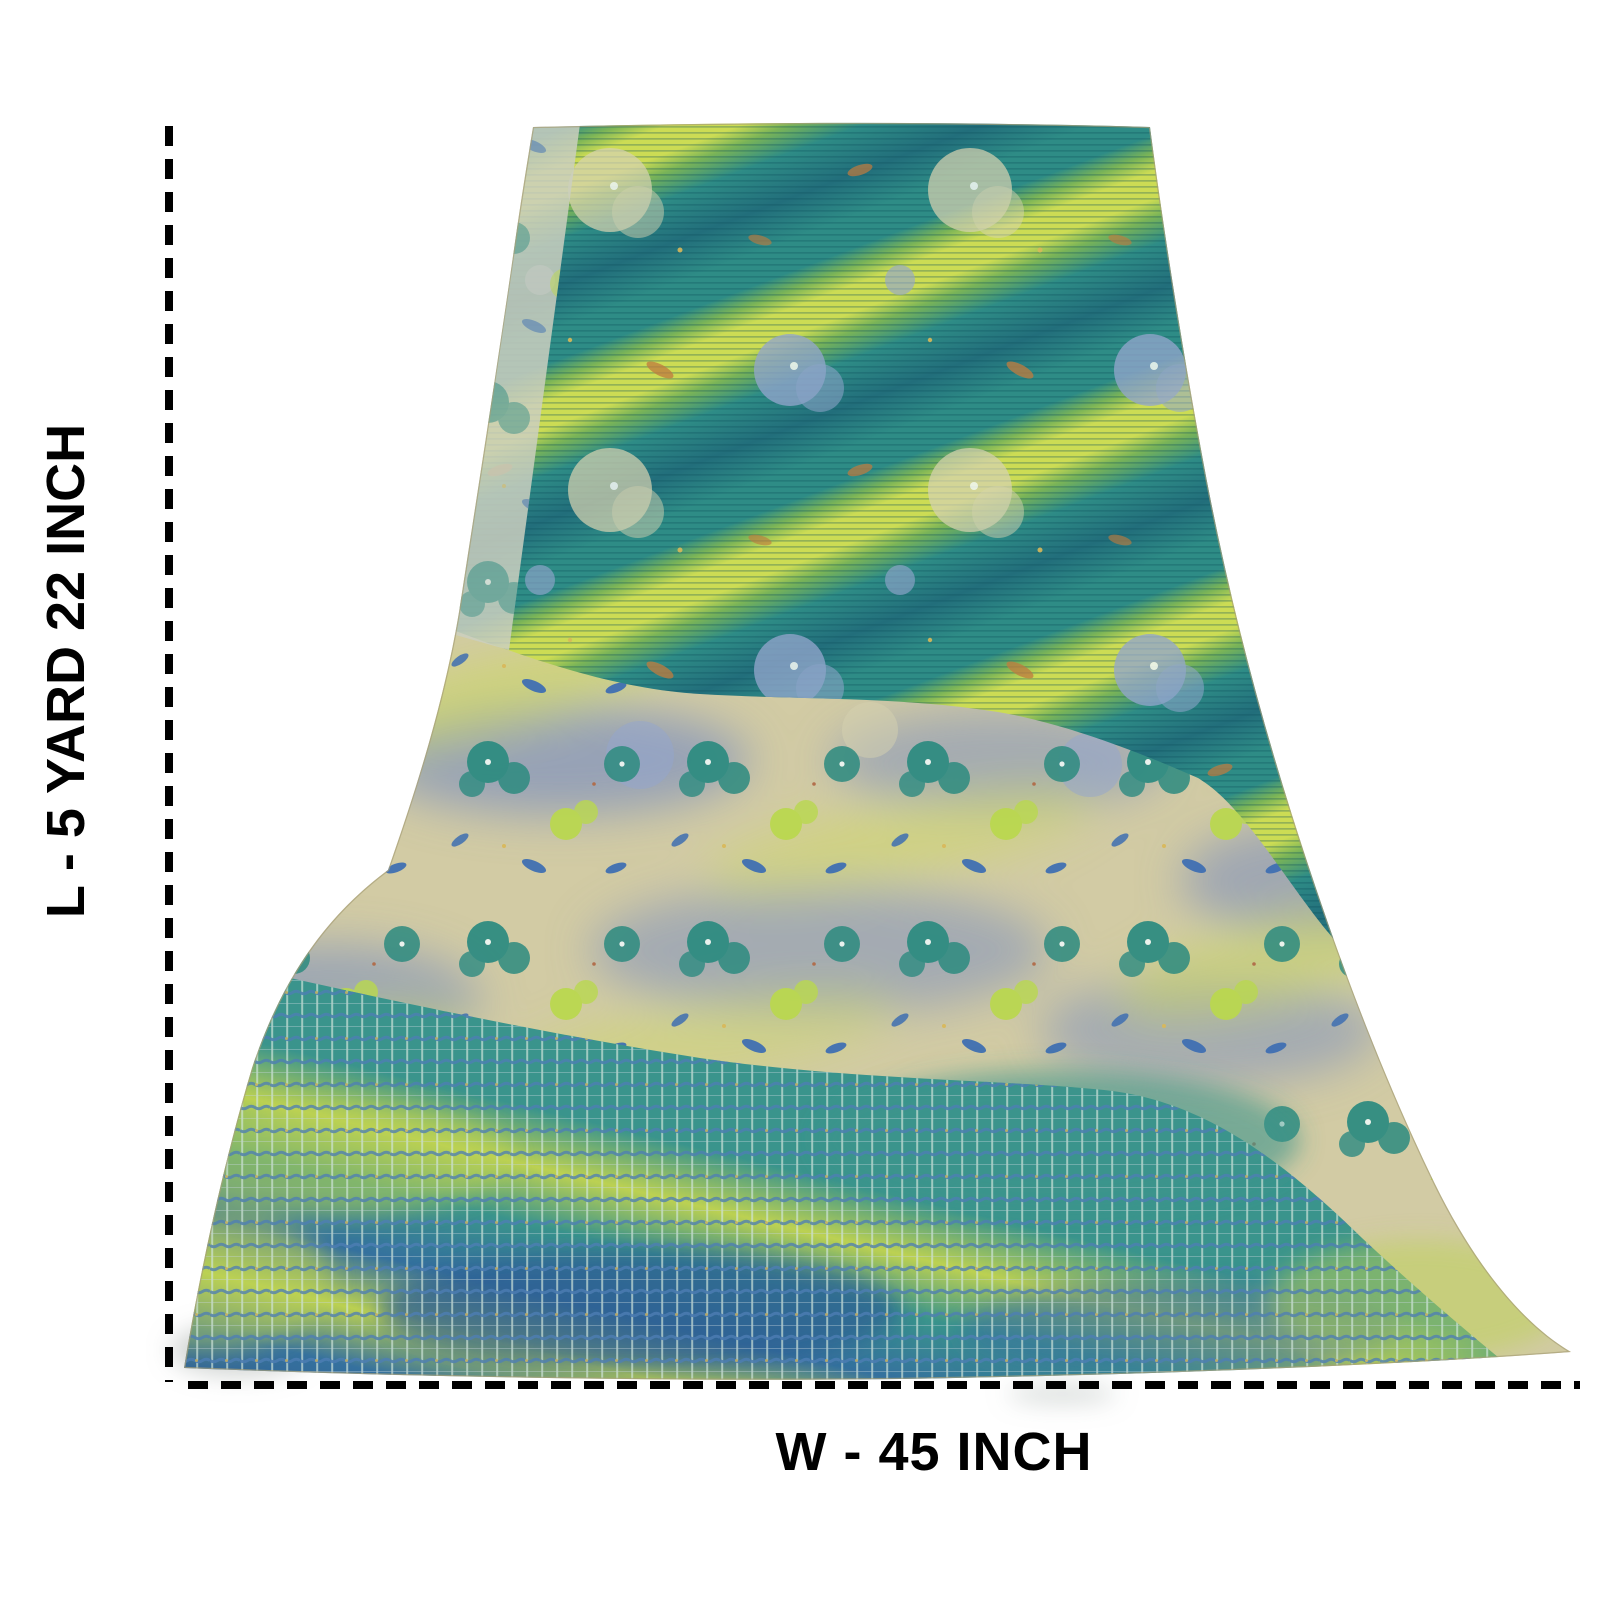 The image size is (1600, 1600). What do you see at coordinates (66, 671) in the screenshot?
I see `length-label: L - 5 YARD 22 INCH` at bounding box center [66, 671].